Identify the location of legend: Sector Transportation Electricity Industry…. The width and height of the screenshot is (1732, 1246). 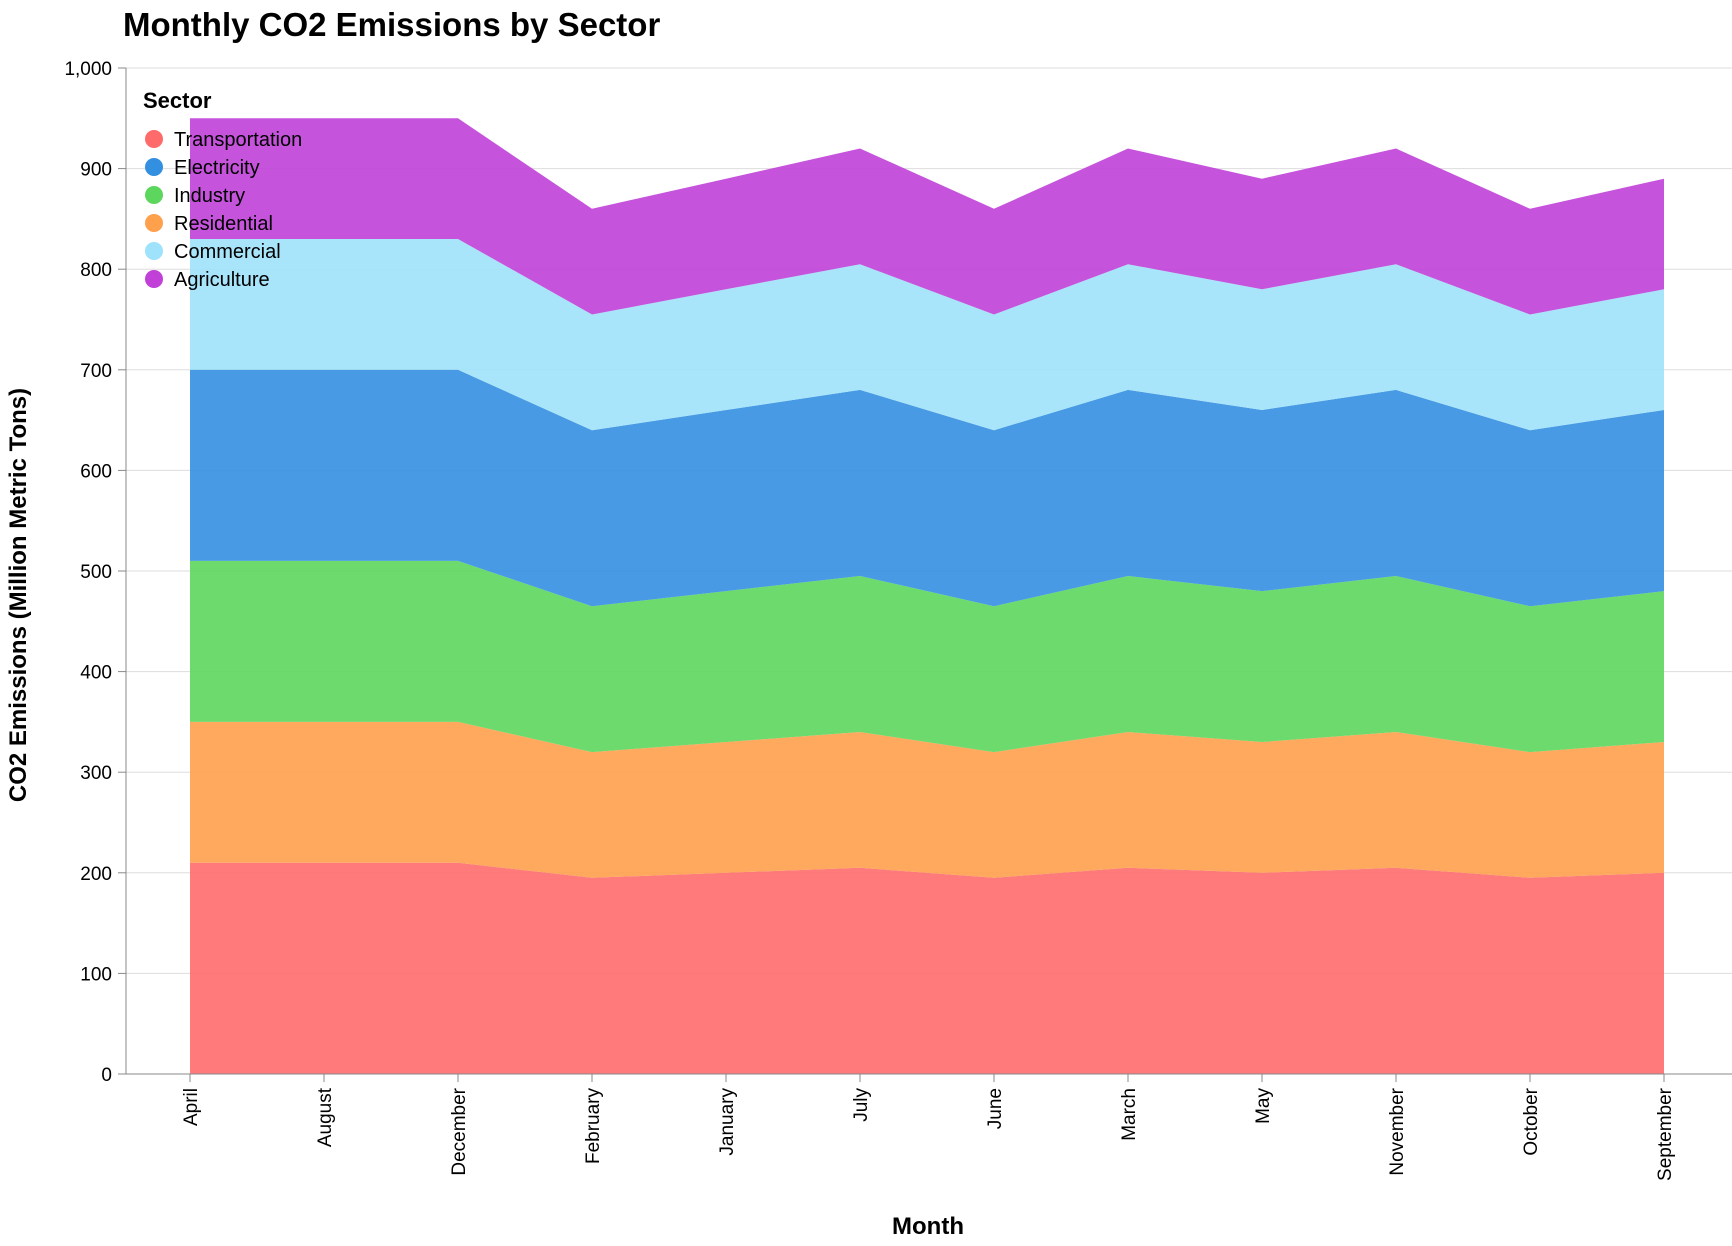
(222, 189).